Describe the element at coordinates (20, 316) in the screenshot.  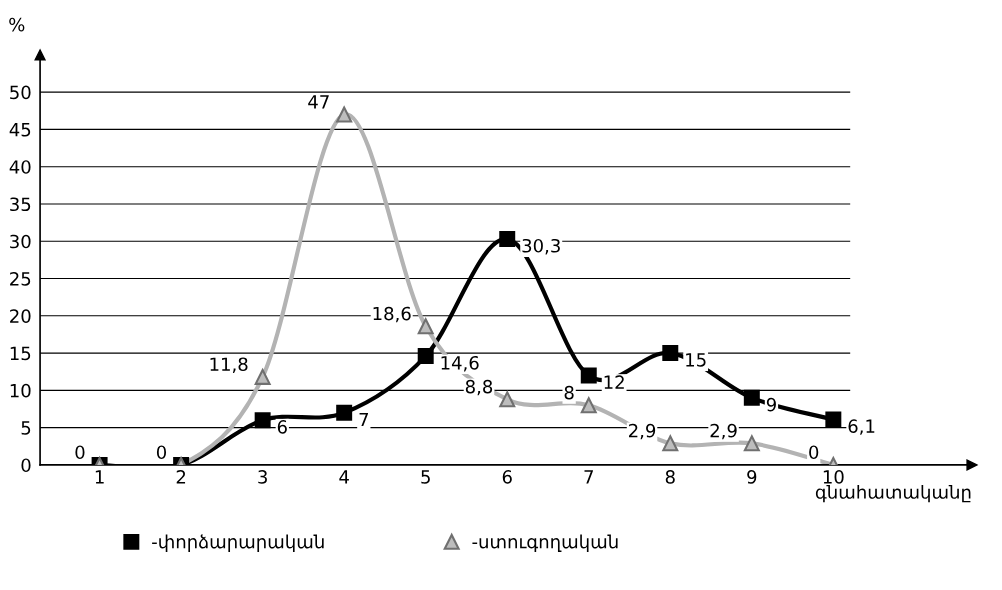
I see `y-tick-label: 20` at that location.